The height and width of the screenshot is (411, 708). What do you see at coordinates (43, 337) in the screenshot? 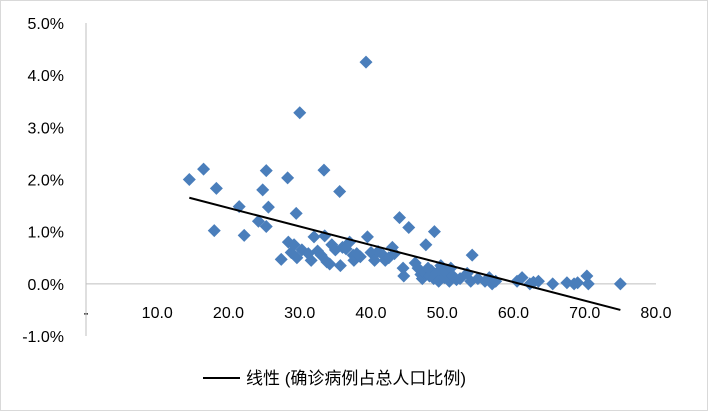
I see `y-tick-label: -1.0%` at bounding box center [43, 337].